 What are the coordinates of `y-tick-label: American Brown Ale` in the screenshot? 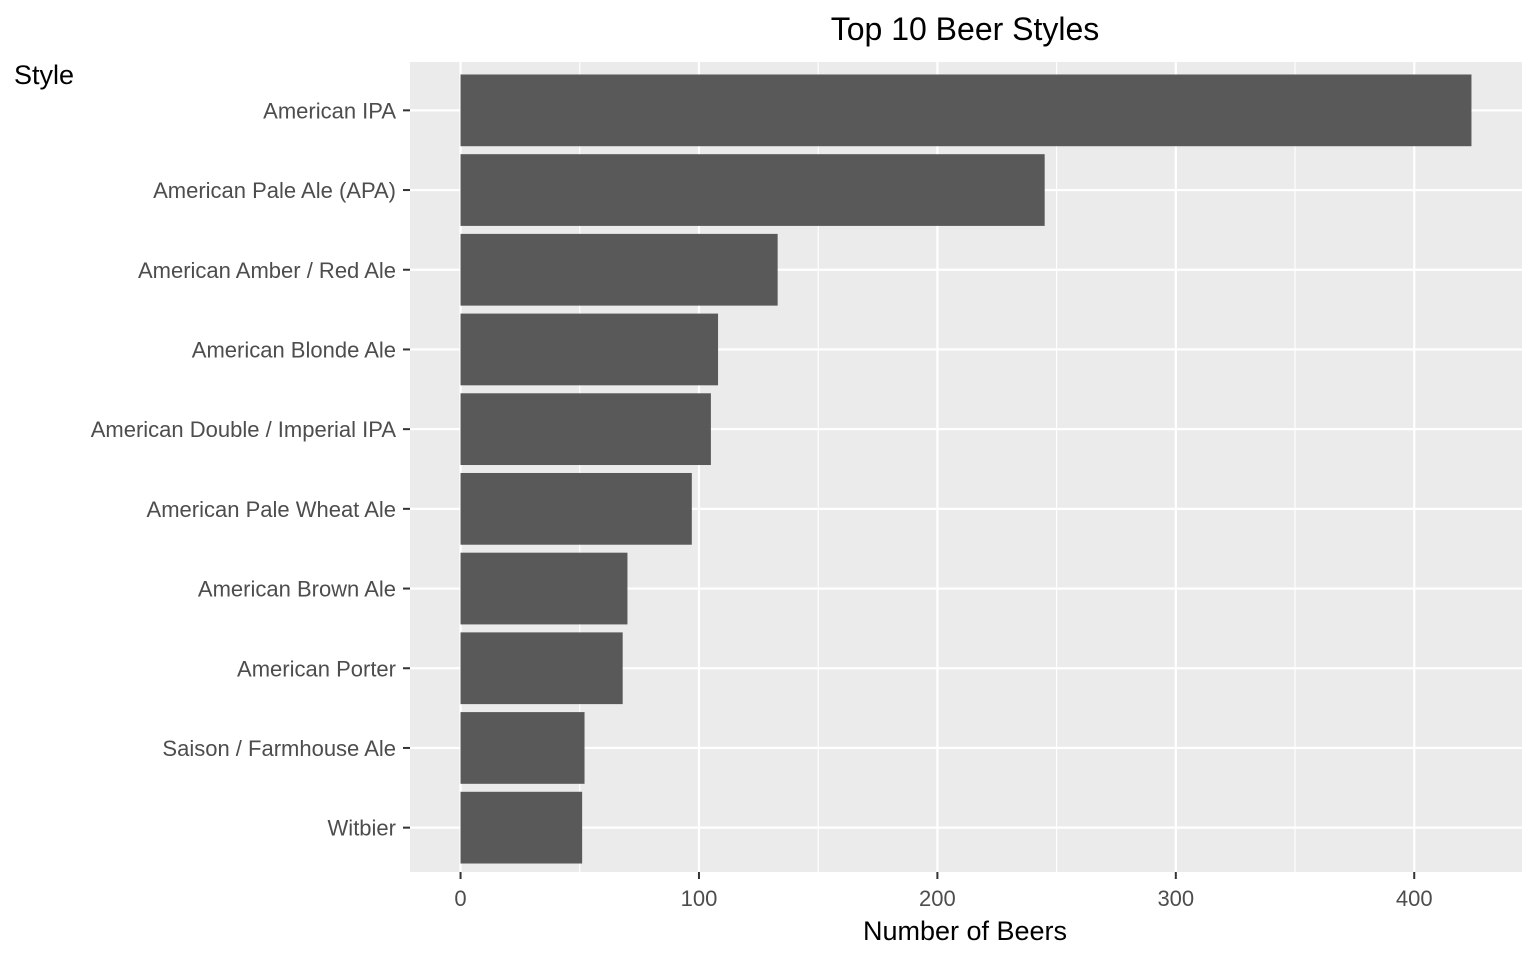 It's located at (297, 589).